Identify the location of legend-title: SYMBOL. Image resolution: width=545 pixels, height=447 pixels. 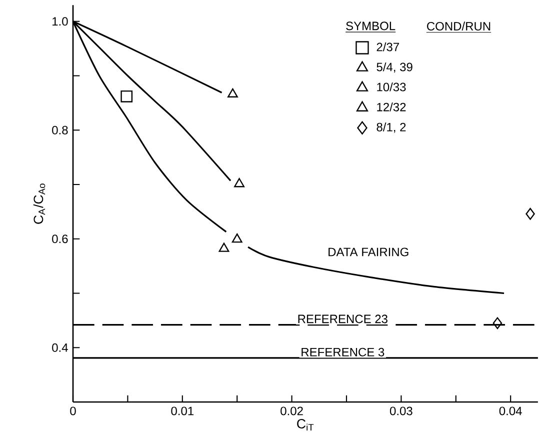
(371, 26).